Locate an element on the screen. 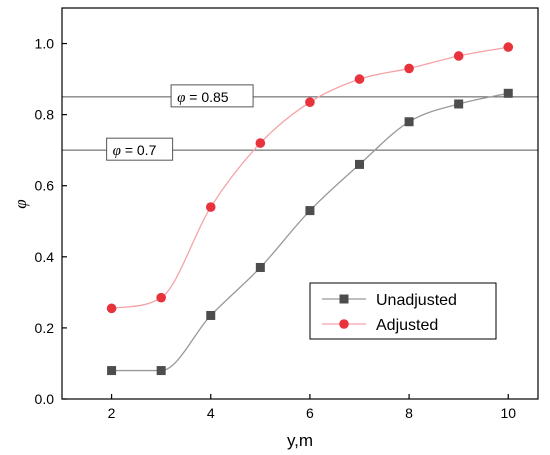 The width and height of the screenshot is (550, 455). x-tick-label-8: 8 is located at coordinates (409, 413).